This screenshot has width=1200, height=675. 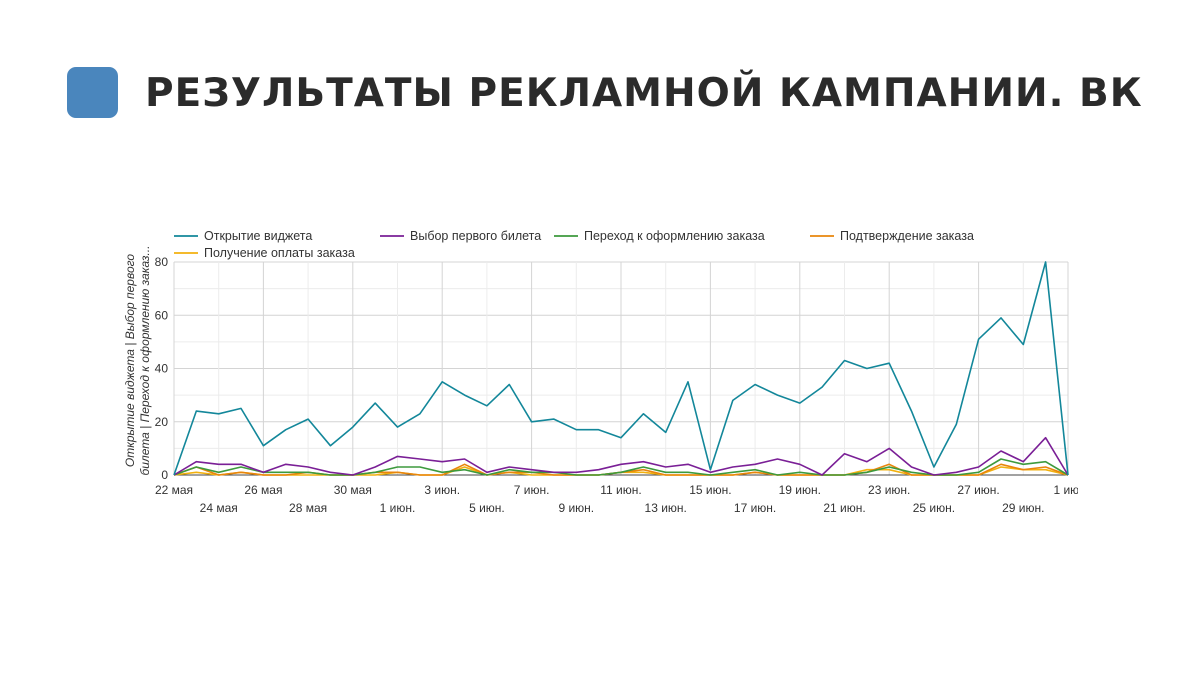 I want to click on legend-label: Переход к оформлению заказа, so click(x=674, y=236).